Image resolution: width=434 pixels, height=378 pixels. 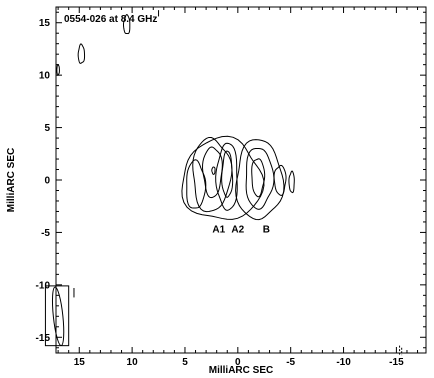 What do you see at coordinates (45, 233) in the screenshot?
I see `y-tick-label: -5` at bounding box center [45, 233].